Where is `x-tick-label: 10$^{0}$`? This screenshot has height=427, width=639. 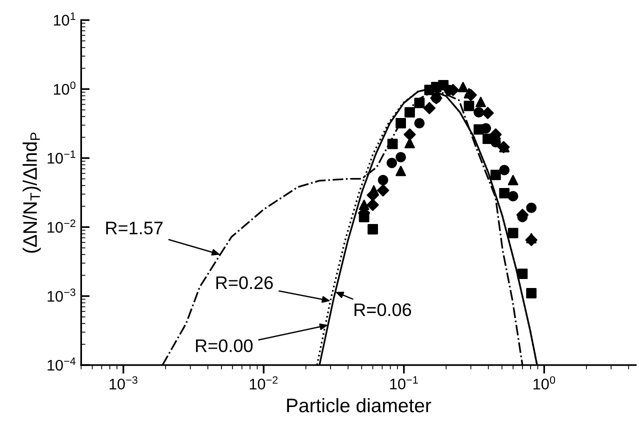
x-tick-label: 10$^{0}$ is located at coordinates (545, 383).